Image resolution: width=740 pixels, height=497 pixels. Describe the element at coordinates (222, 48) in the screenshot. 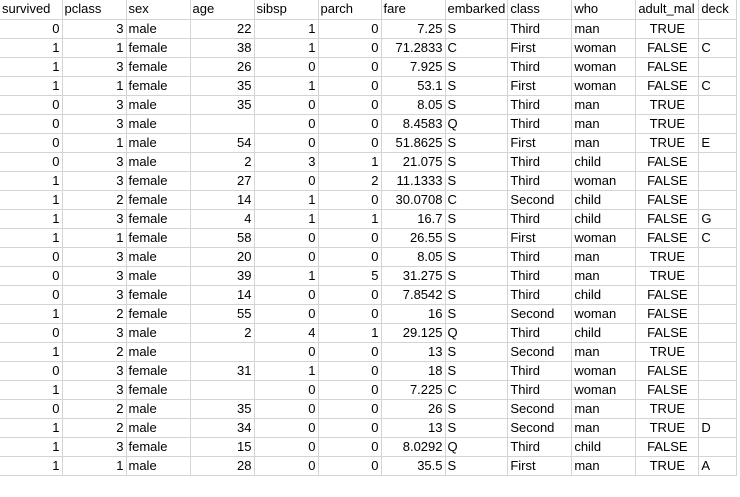

I see `cell-age: 38` at that location.